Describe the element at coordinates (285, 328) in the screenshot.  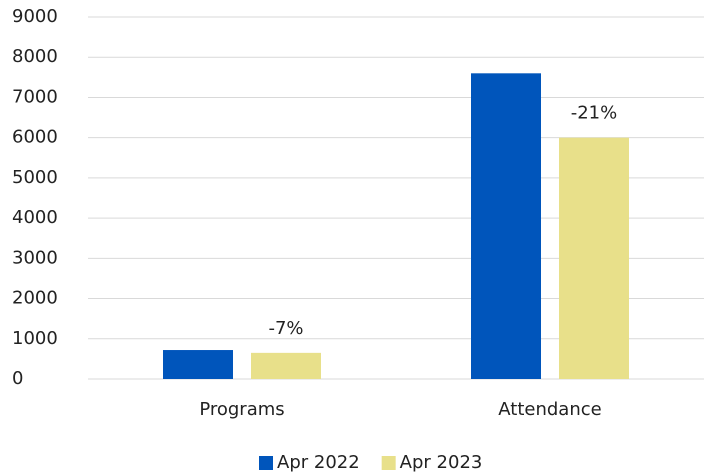
I see `annotation: -7%` at that location.